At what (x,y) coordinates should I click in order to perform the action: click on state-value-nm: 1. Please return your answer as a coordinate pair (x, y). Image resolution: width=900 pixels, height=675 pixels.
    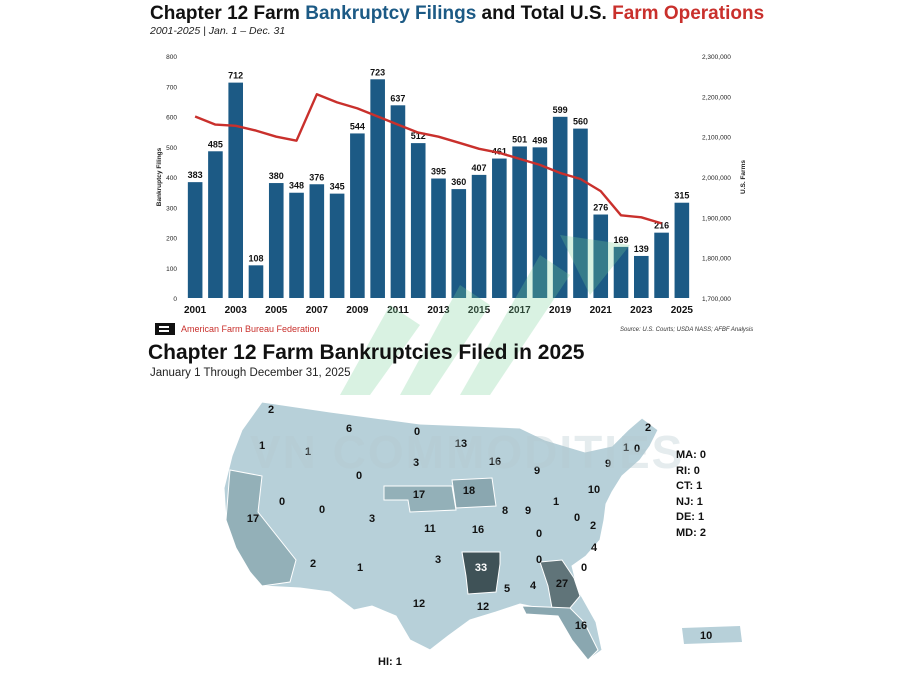
    Looking at the image, I should click on (360, 568).